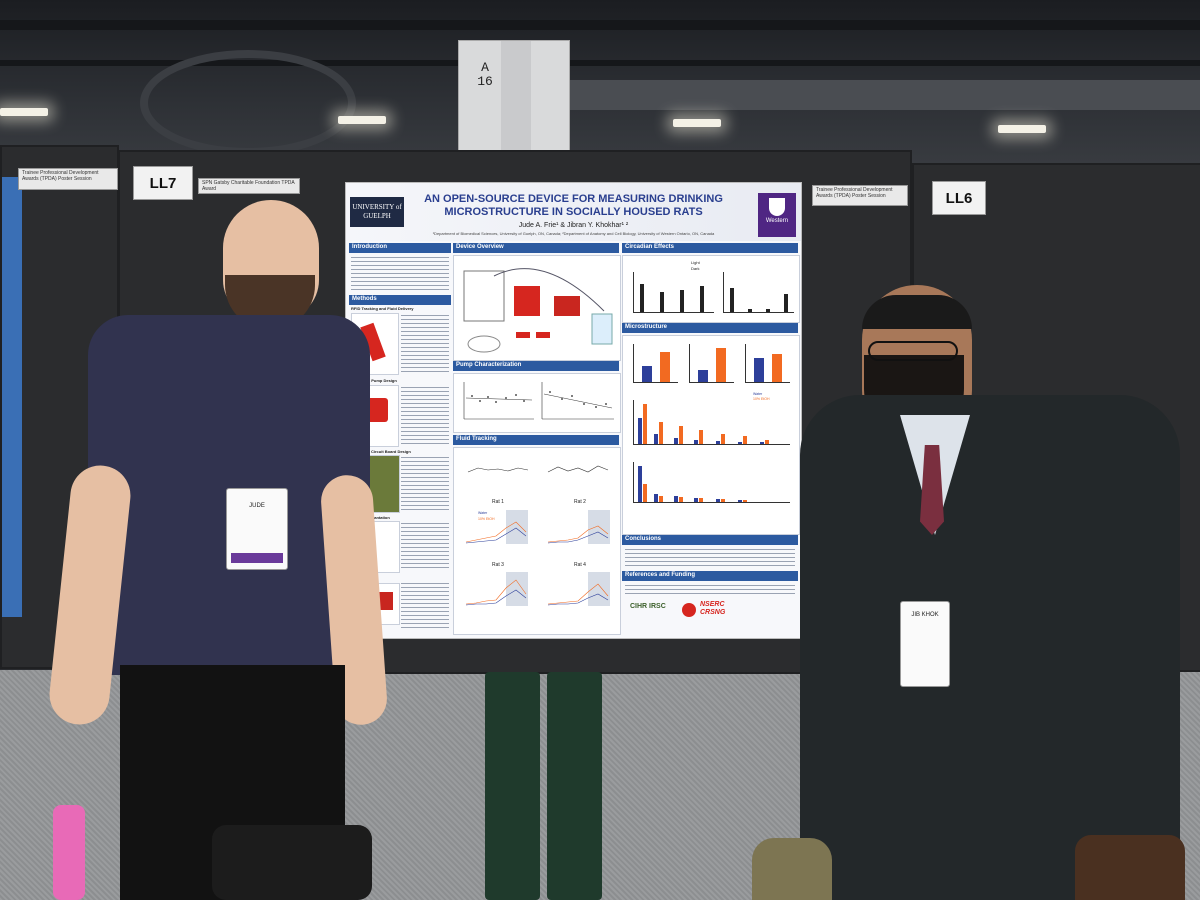 This screenshot has height=900, width=1200. Describe the element at coordinates (710, 590) in the screenshot. I see `references-text` at that location.